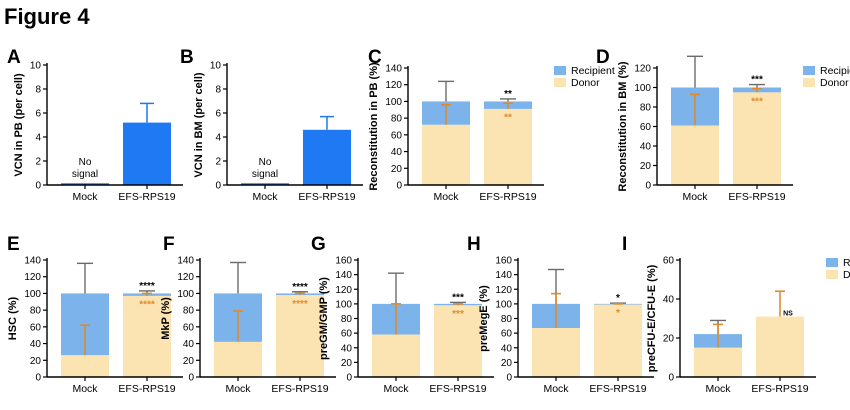  What do you see at coordinates (508, 94) in the screenshot?
I see `significance-recipient: **` at bounding box center [508, 94].